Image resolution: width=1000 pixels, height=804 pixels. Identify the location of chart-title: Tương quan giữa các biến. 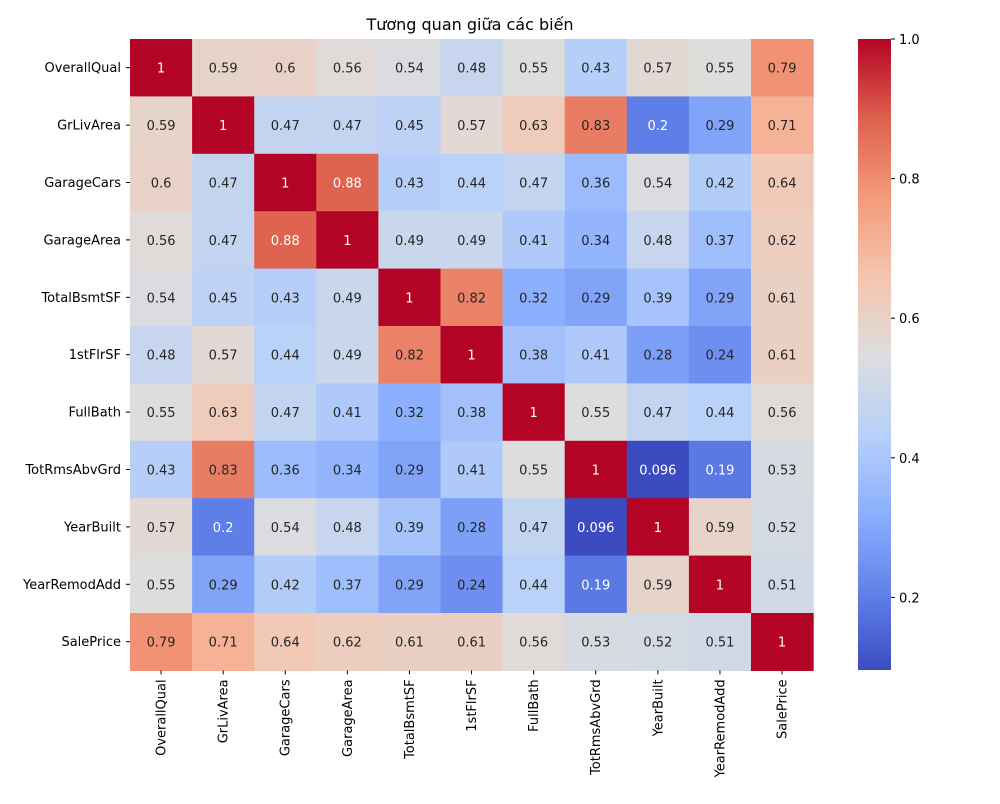
(469, 24).